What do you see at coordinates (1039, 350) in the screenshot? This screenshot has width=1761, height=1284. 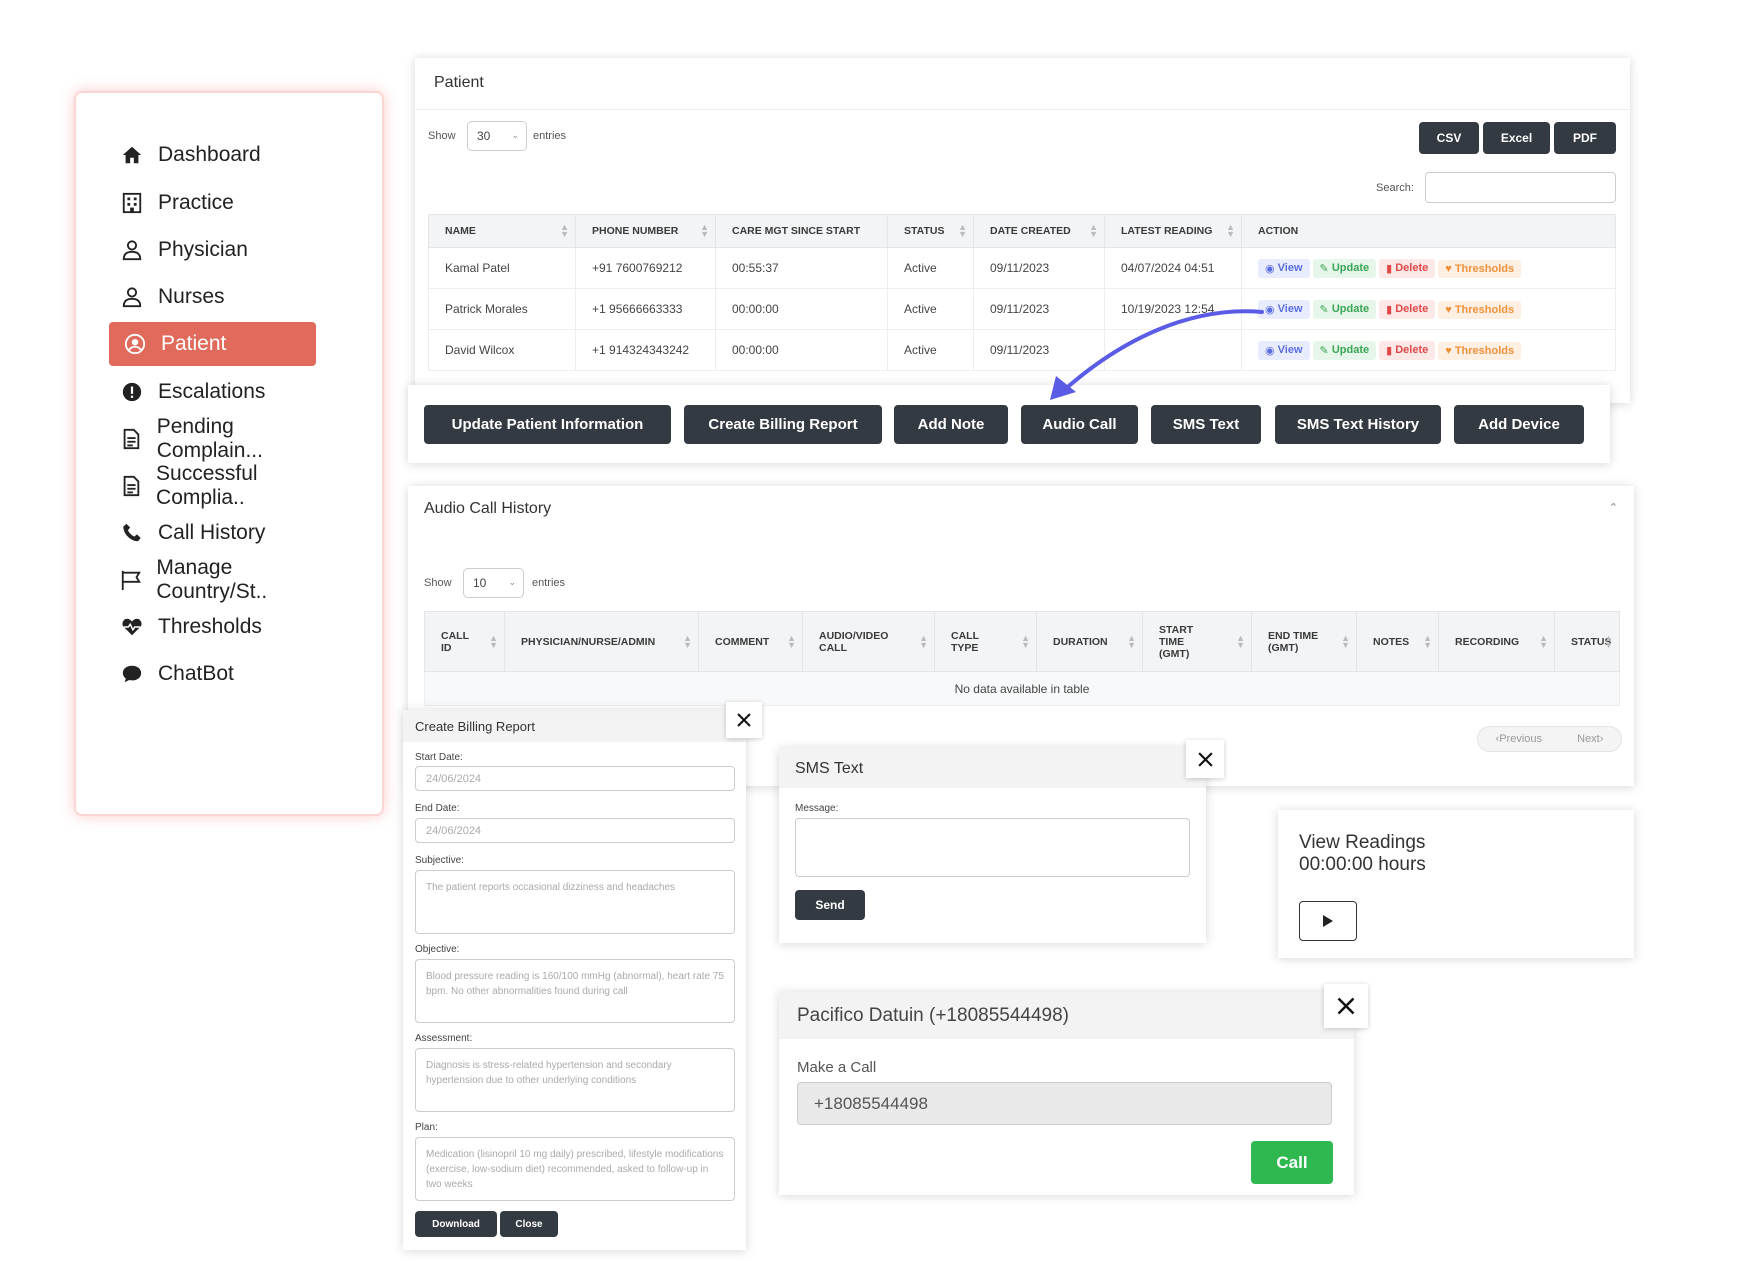 I see `date-created: 09/11/2023` at bounding box center [1039, 350].